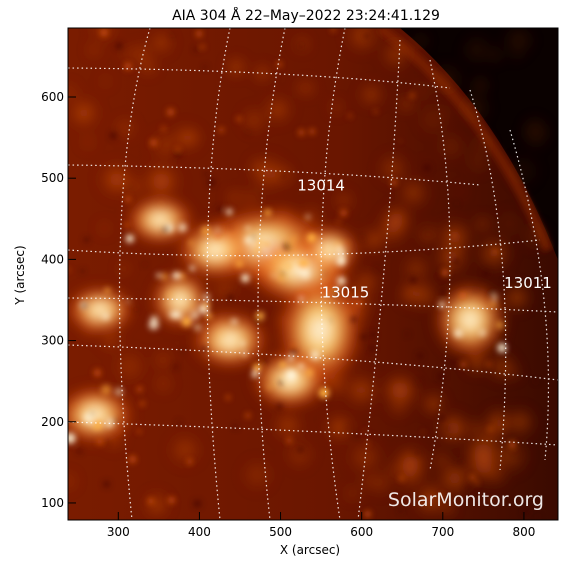 This screenshot has width=564, height=564. What do you see at coordinates (118, 532) in the screenshot?
I see `x-tick-label: 300` at bounding box center [118, 532].